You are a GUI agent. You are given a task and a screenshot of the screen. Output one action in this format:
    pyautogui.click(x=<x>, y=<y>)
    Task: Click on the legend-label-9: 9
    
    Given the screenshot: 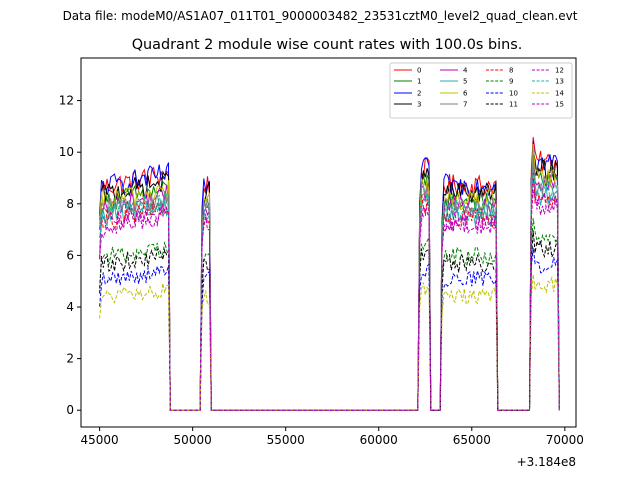 What is the action you would take?
    pyautogui.click(x=511, y=82)
    